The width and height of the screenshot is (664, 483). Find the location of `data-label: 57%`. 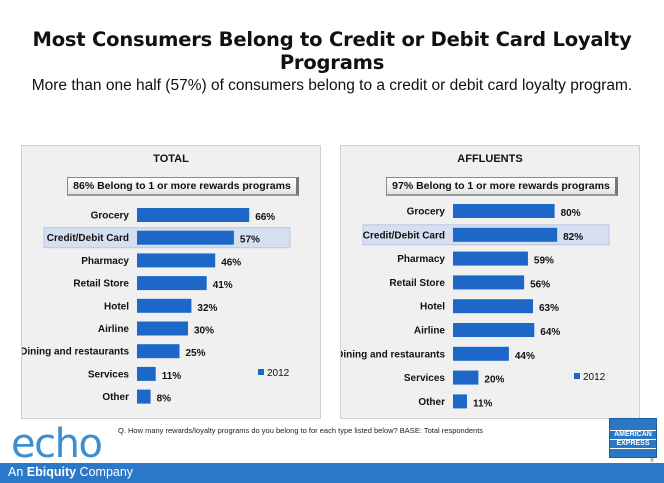

data-label: 57% is located at coordinates (250, 240).